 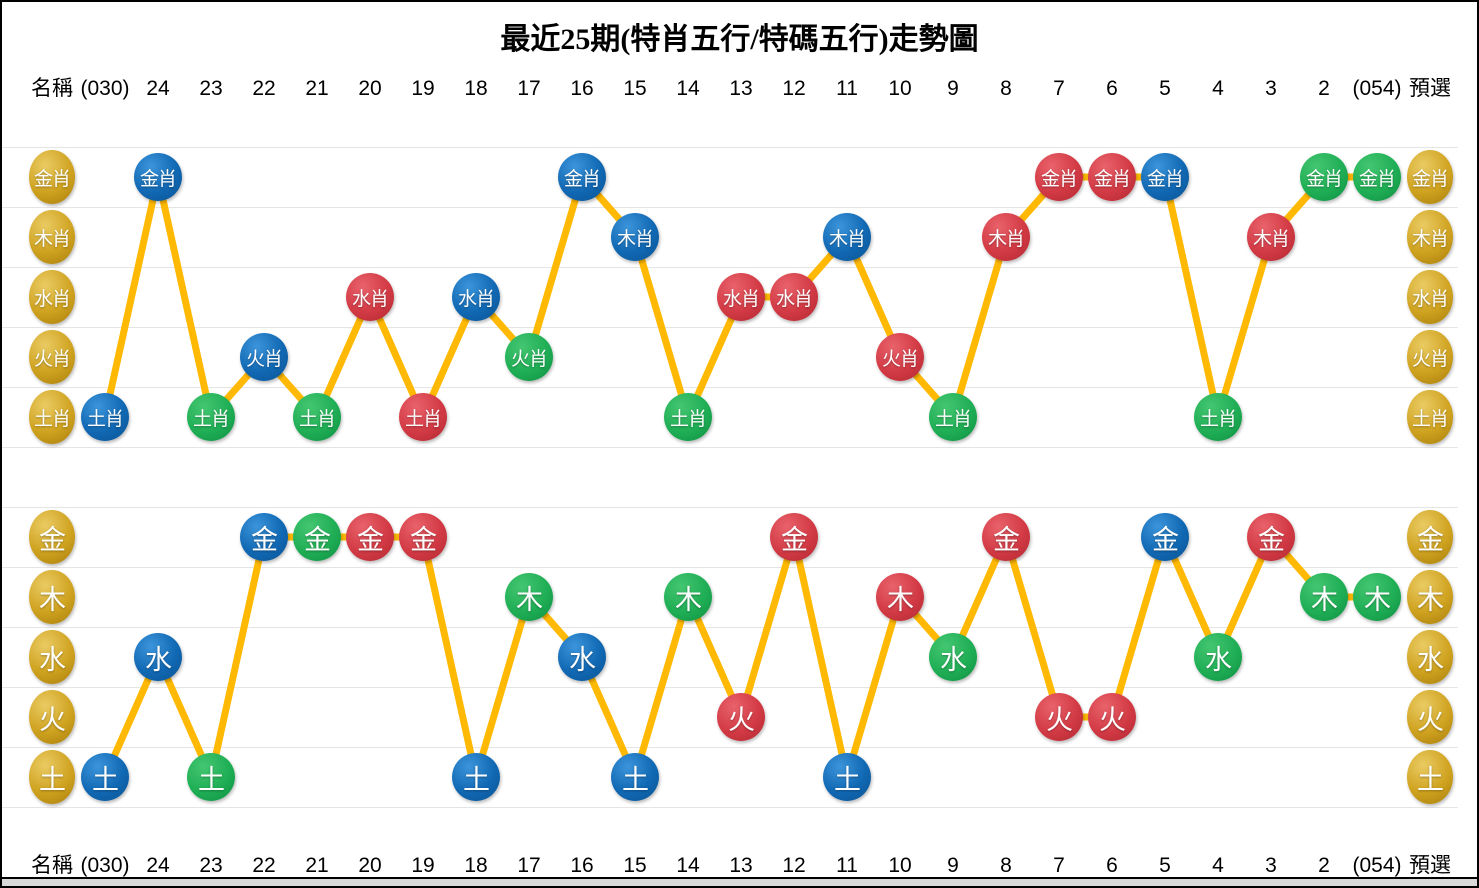 I want to click on element-node-030: 土, so click(x=105, y=777).